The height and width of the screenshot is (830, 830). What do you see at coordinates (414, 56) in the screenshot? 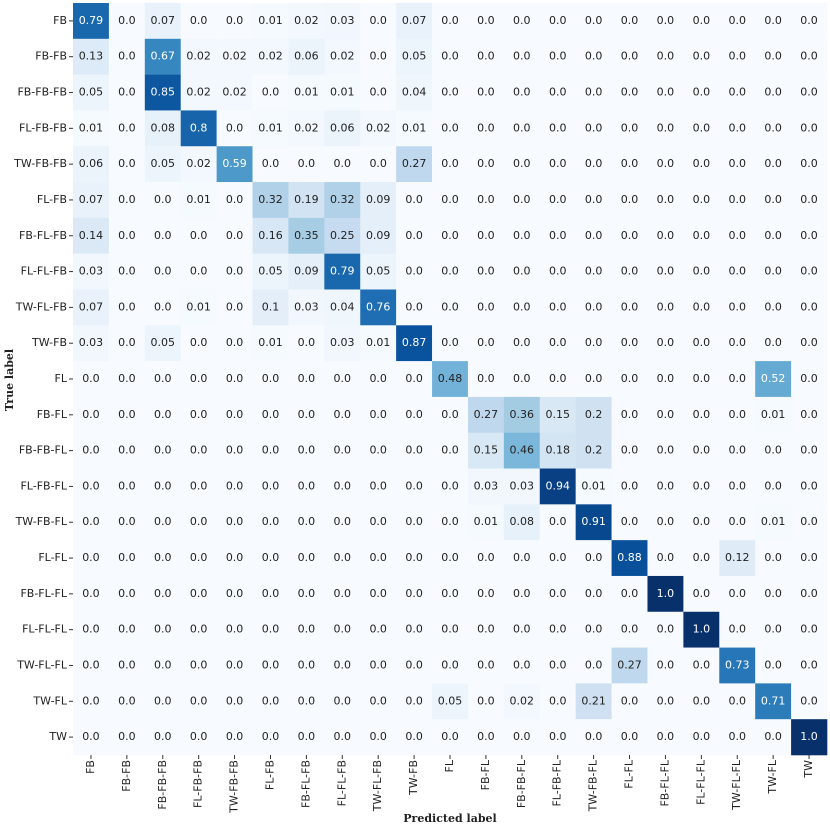
I see `cell-label: 0.05` at bounding box center [414, 56].